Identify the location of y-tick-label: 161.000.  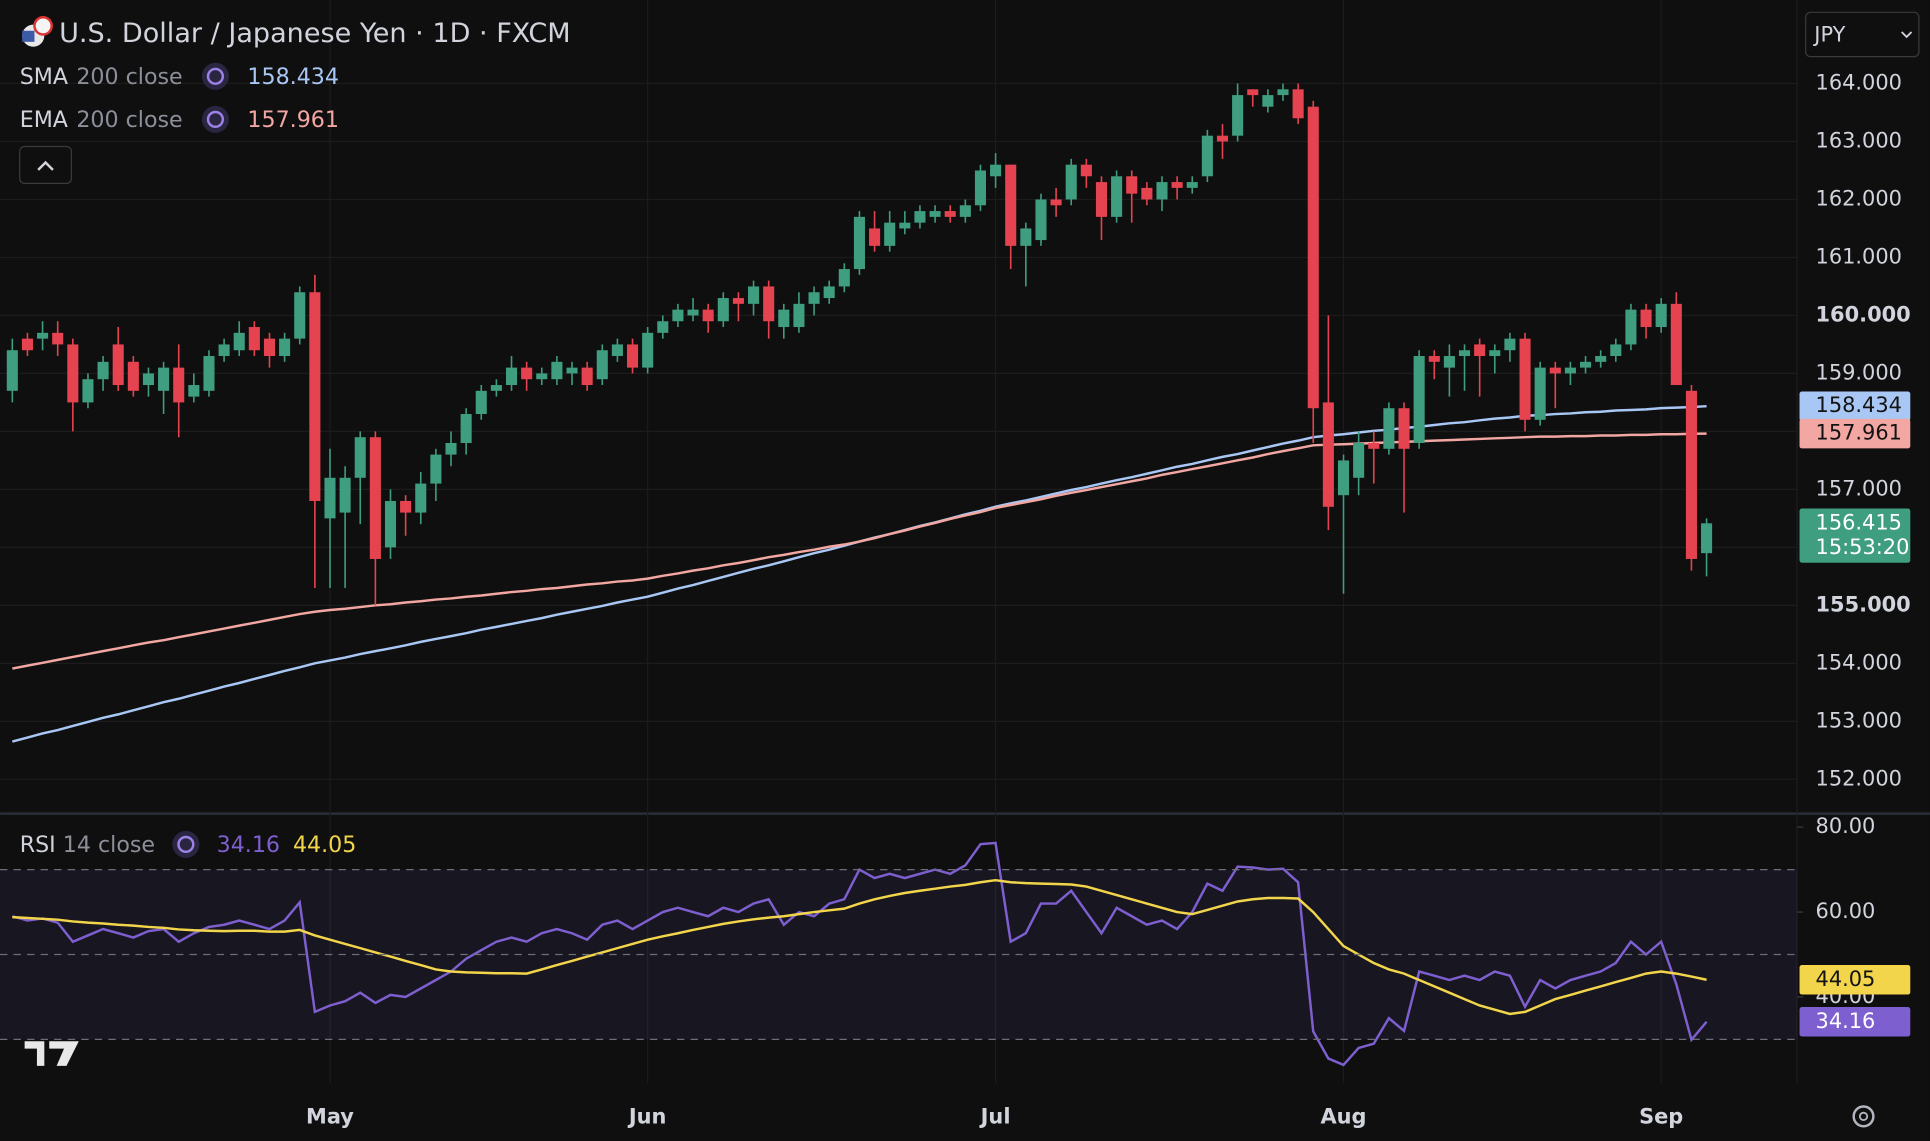
(1859, 256).